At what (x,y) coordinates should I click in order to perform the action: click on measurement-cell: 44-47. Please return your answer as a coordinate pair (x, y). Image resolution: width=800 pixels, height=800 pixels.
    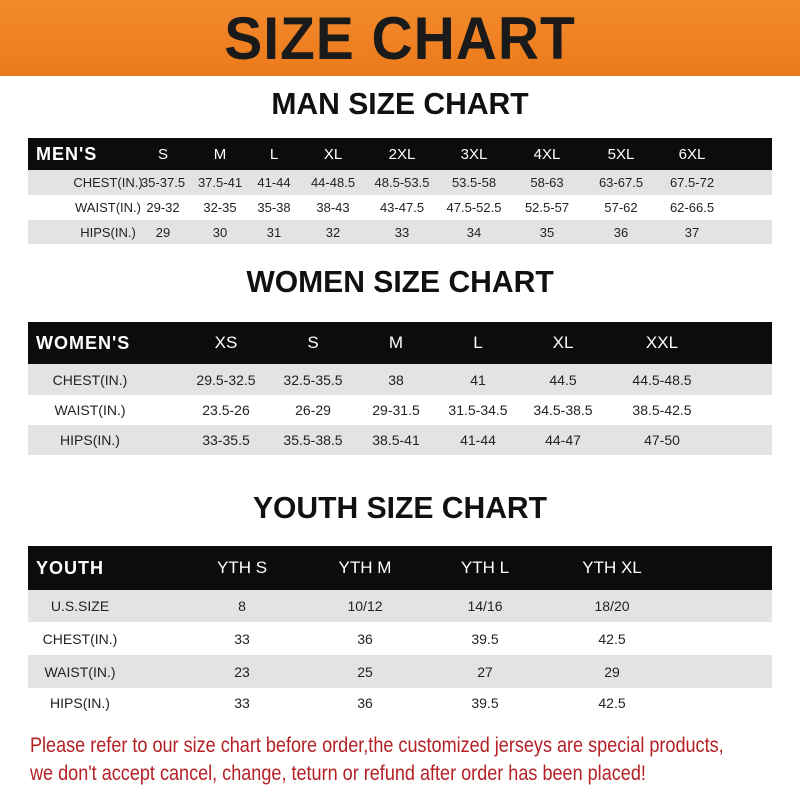
    Looking at the image, I should click on (563, 440).